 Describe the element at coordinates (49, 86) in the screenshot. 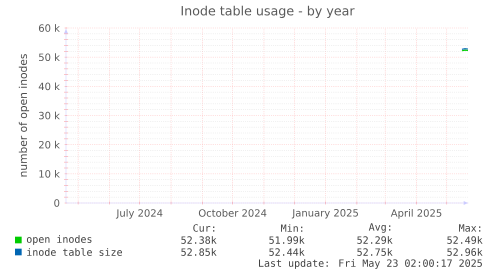

I see `y-tick-label: 40 k` at that location.